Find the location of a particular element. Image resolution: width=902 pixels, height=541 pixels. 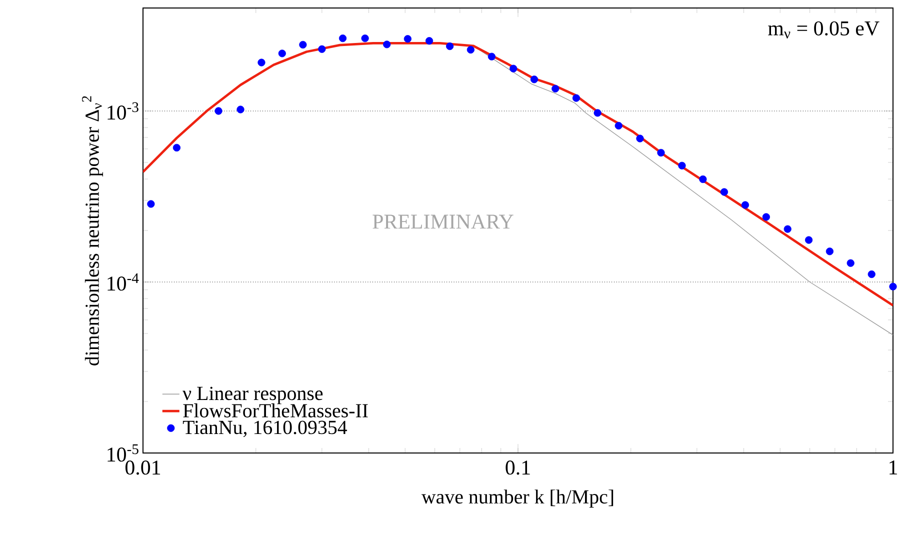

x-tick-label: 0.01 is located at coordinates (142, 467).